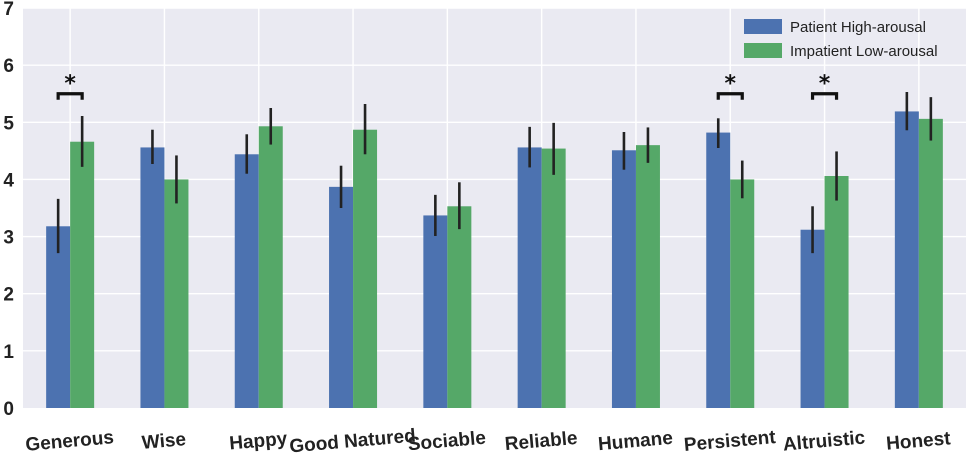 This screenshot has width=973, height=469. I want to click on y-tick-label: 1, so click(8, 352).